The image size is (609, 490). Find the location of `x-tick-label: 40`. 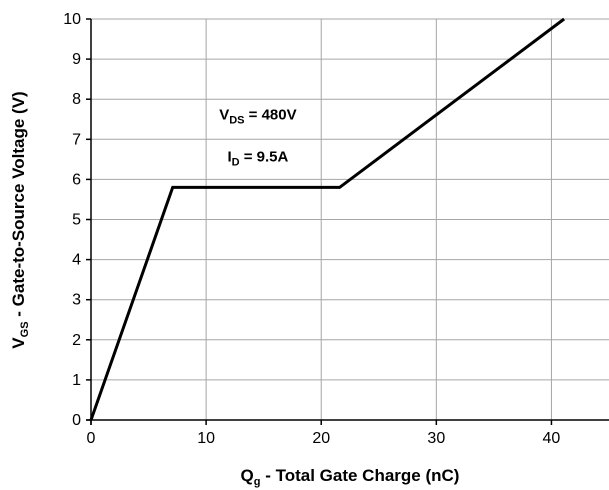

x-tick-label: 40 is located at coordinates (552, 438).